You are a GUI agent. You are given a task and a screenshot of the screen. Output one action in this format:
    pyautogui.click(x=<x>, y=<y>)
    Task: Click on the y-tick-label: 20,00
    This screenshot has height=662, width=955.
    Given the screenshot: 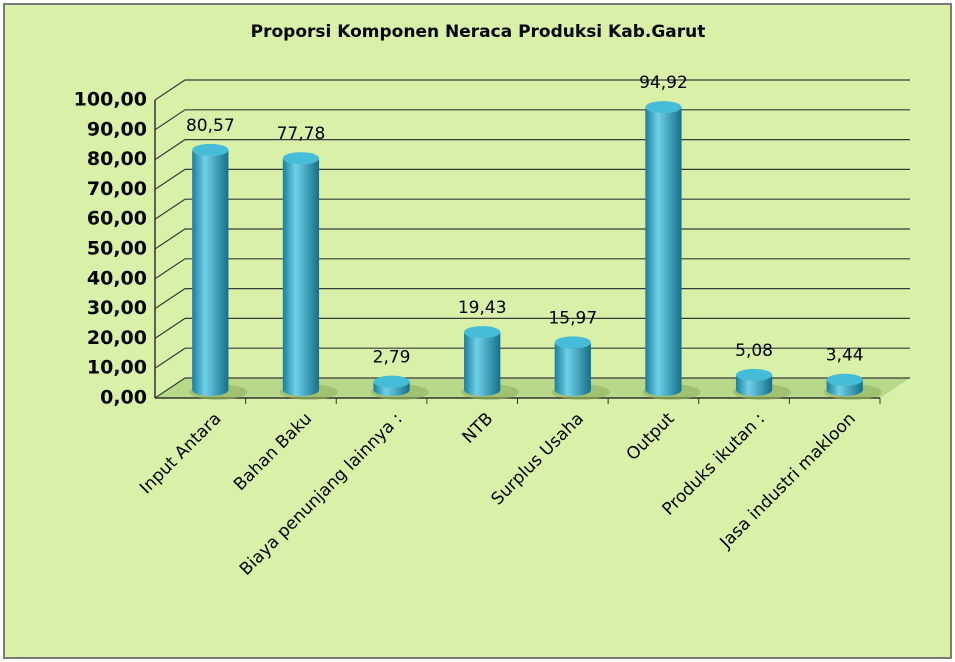 What is the action you would take?
    pyautogui.click(x=117, y=338)
    